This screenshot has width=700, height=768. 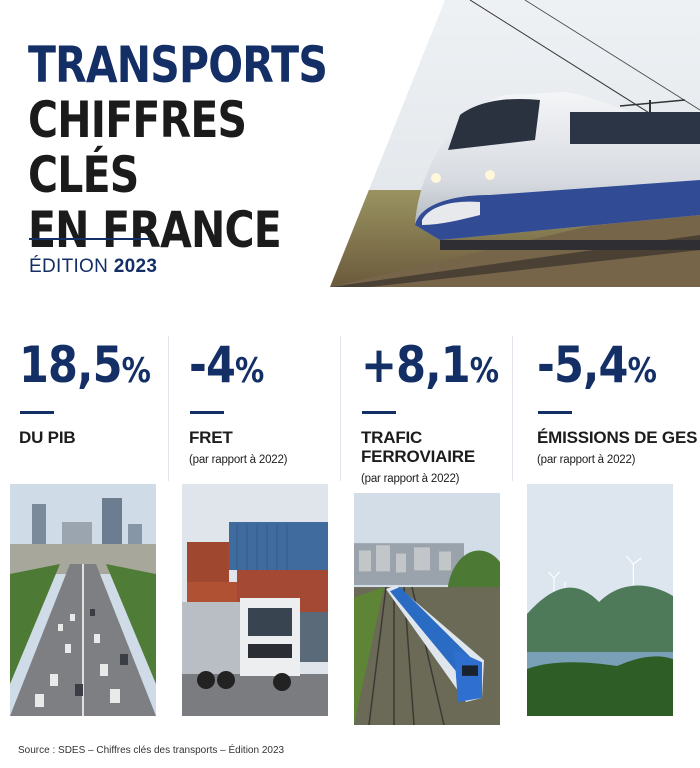 I want to click on stat-label: DU PIB, so click(x=47, y=437).